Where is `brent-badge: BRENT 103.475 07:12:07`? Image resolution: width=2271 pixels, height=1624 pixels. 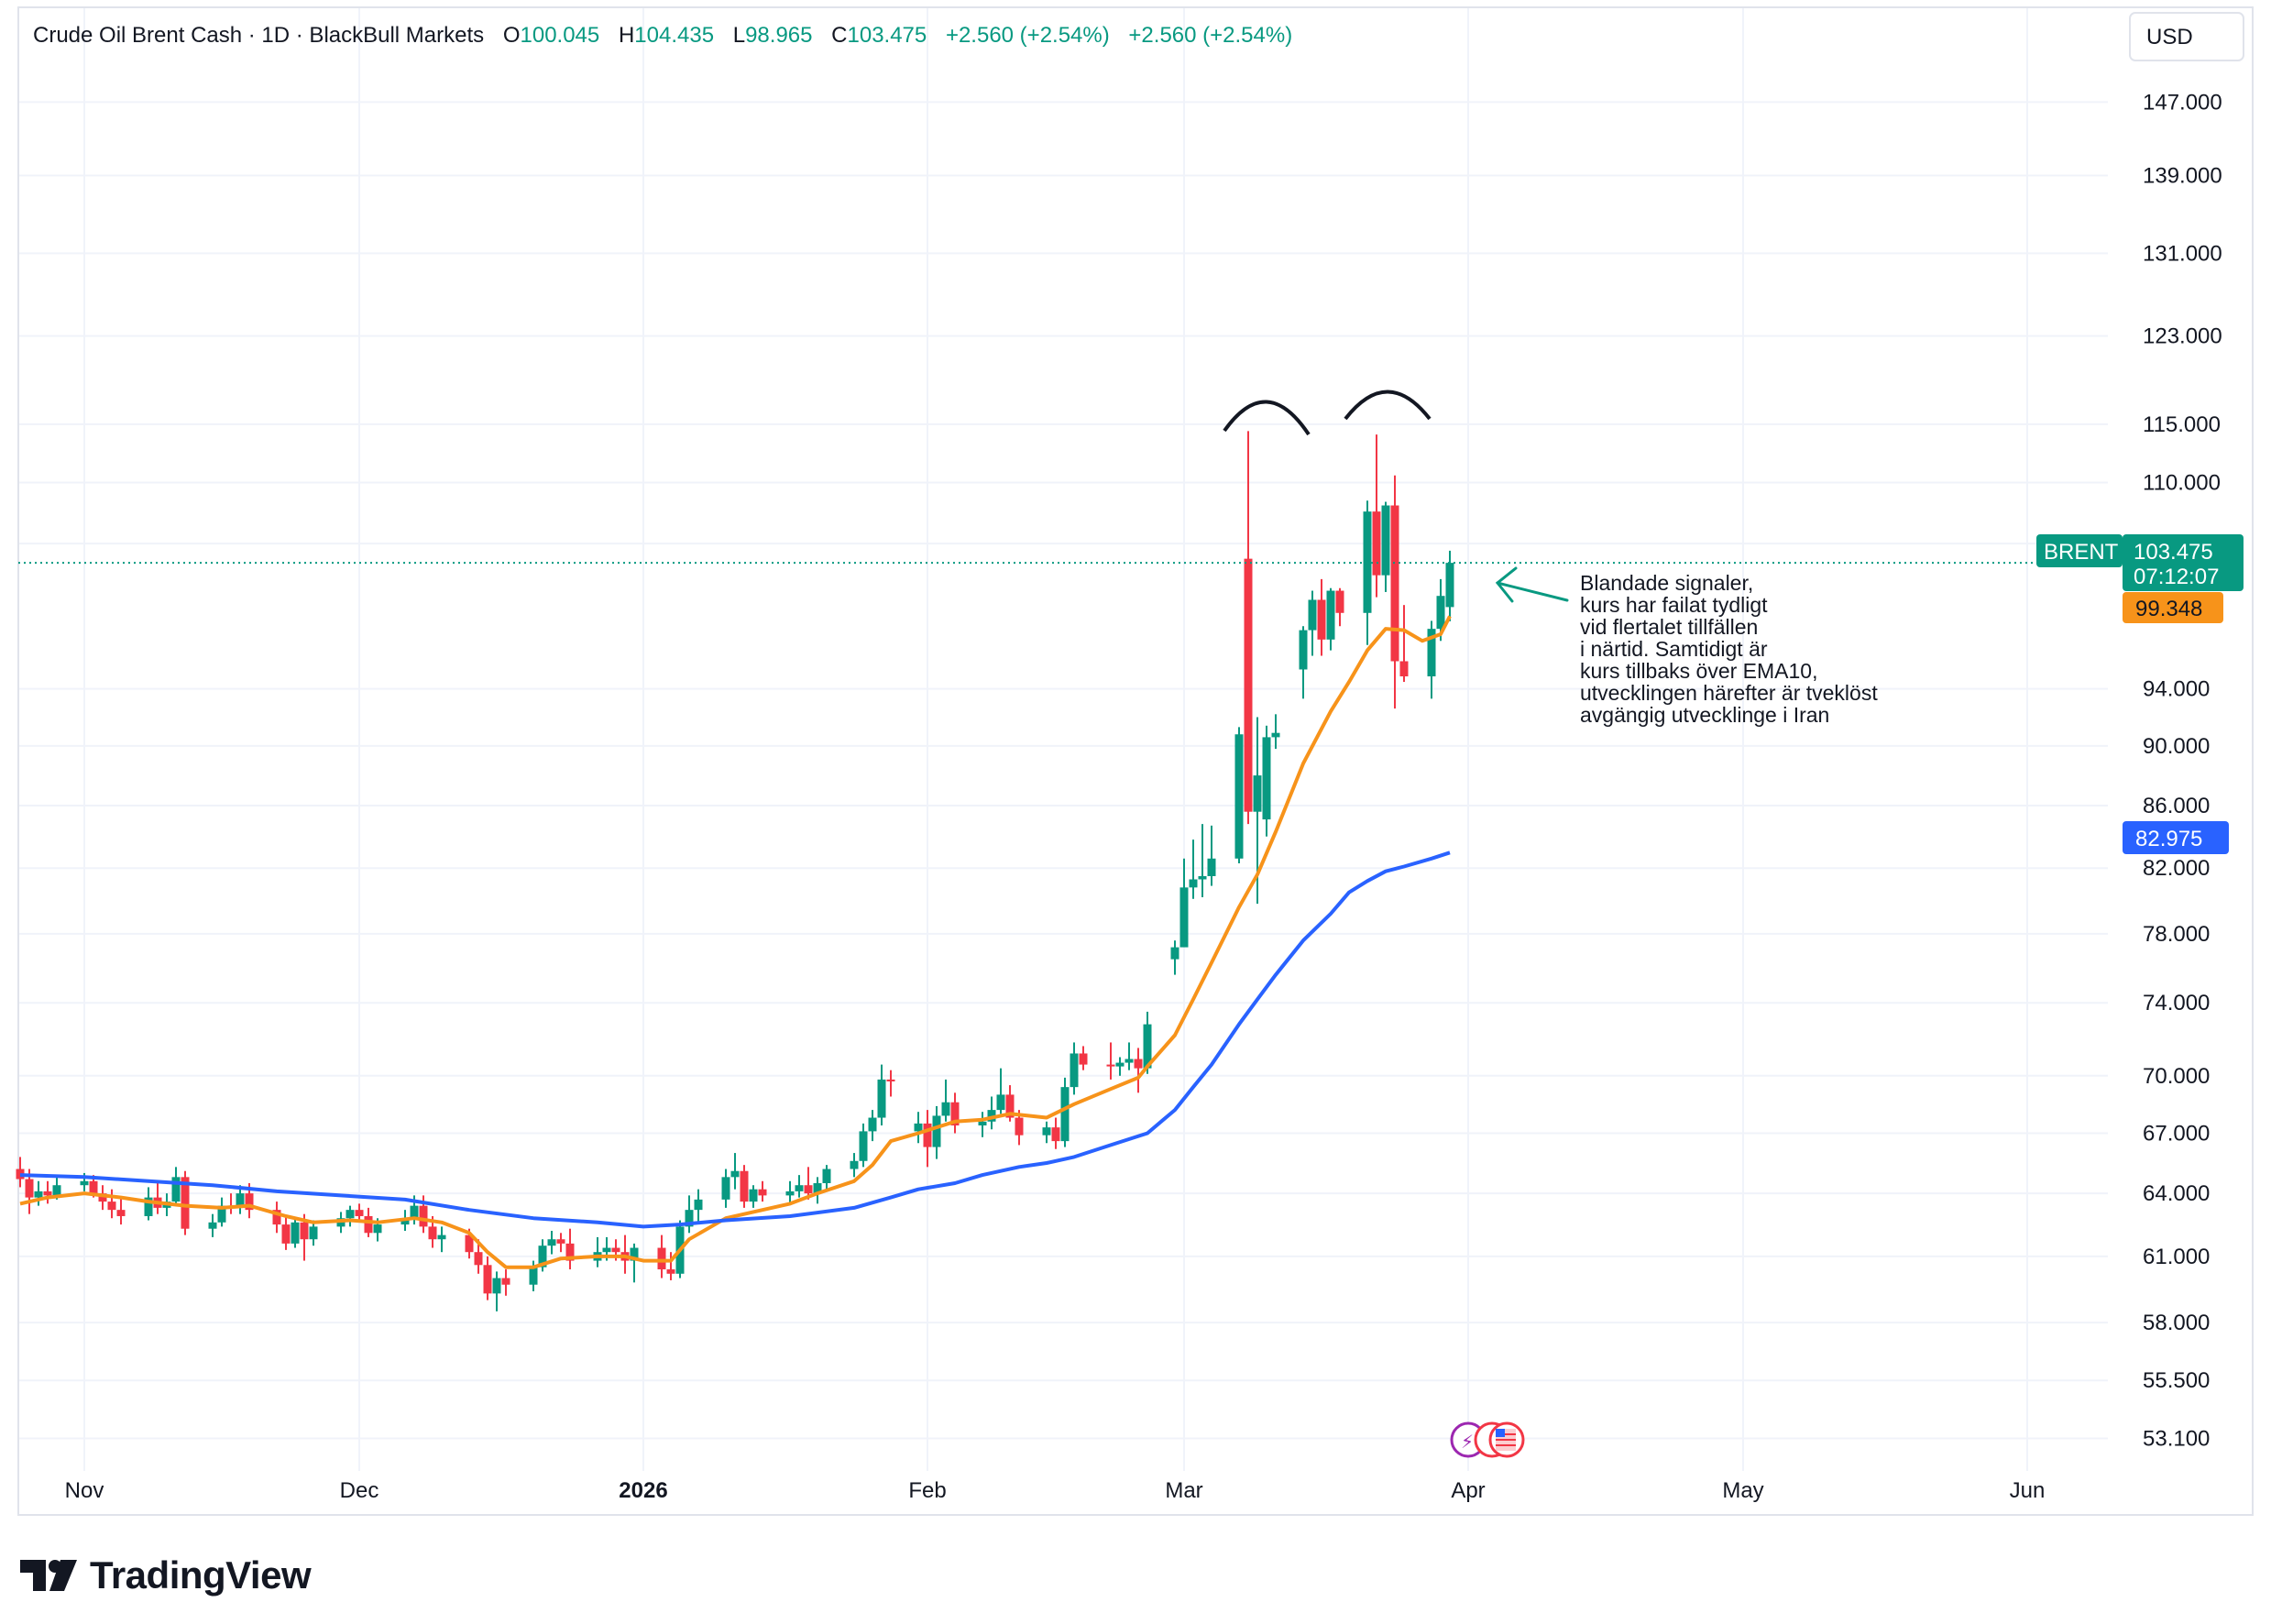
brent-badge: BRENT 103.475 07:12:07 is located at coordinates (2140, 562).